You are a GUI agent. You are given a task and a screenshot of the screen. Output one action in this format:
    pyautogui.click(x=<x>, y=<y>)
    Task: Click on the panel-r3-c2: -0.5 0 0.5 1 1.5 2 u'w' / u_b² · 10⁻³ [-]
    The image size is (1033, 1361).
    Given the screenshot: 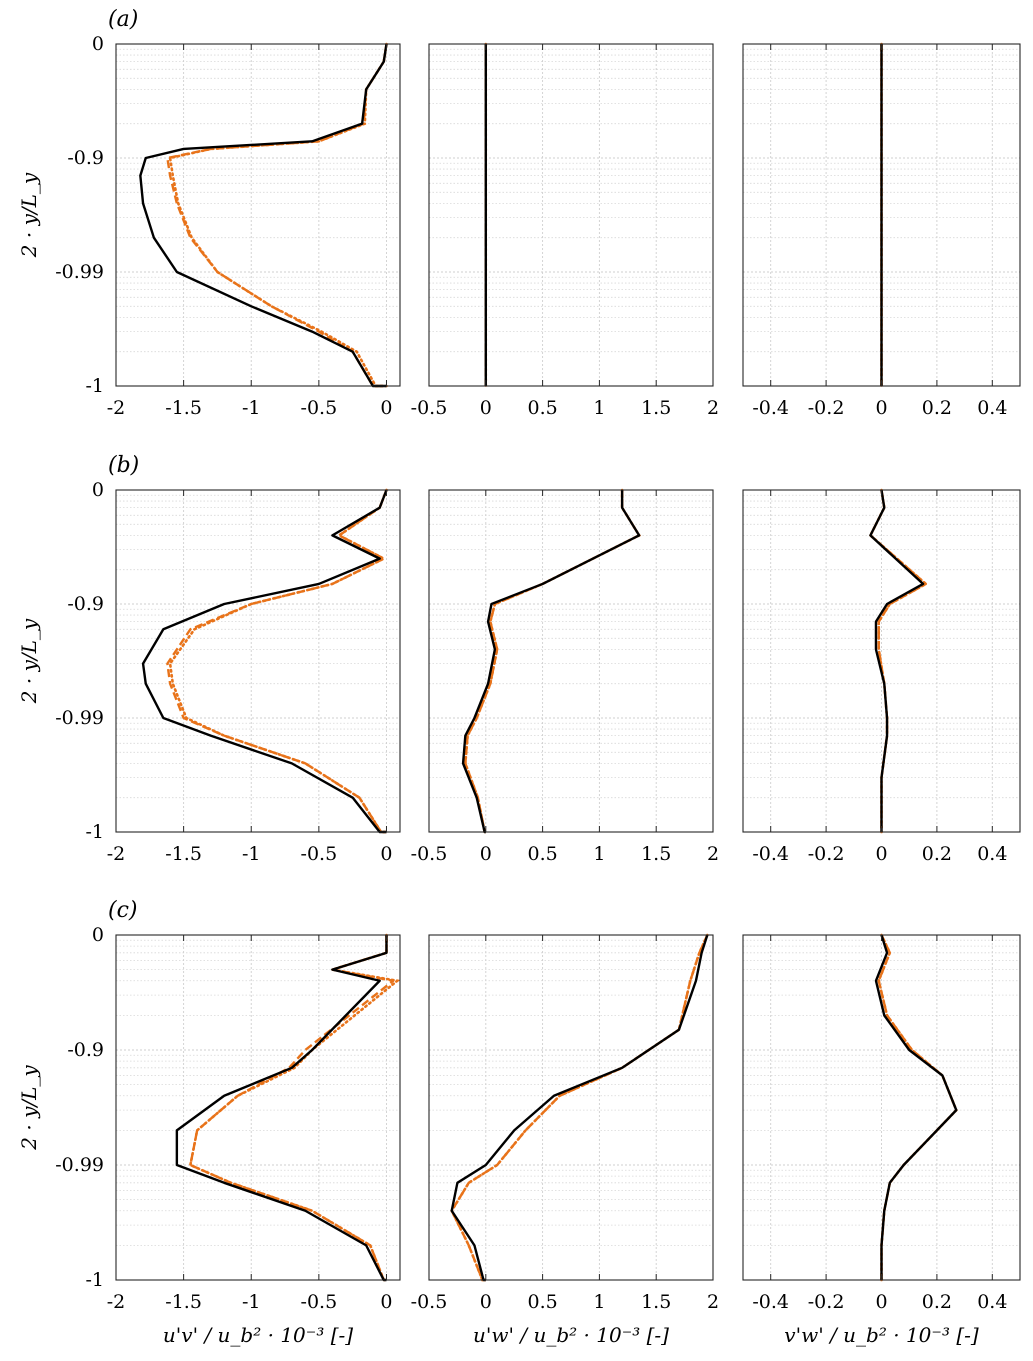 What is the action you would take?
    pyautogui.click(x=565, y=1140)
    